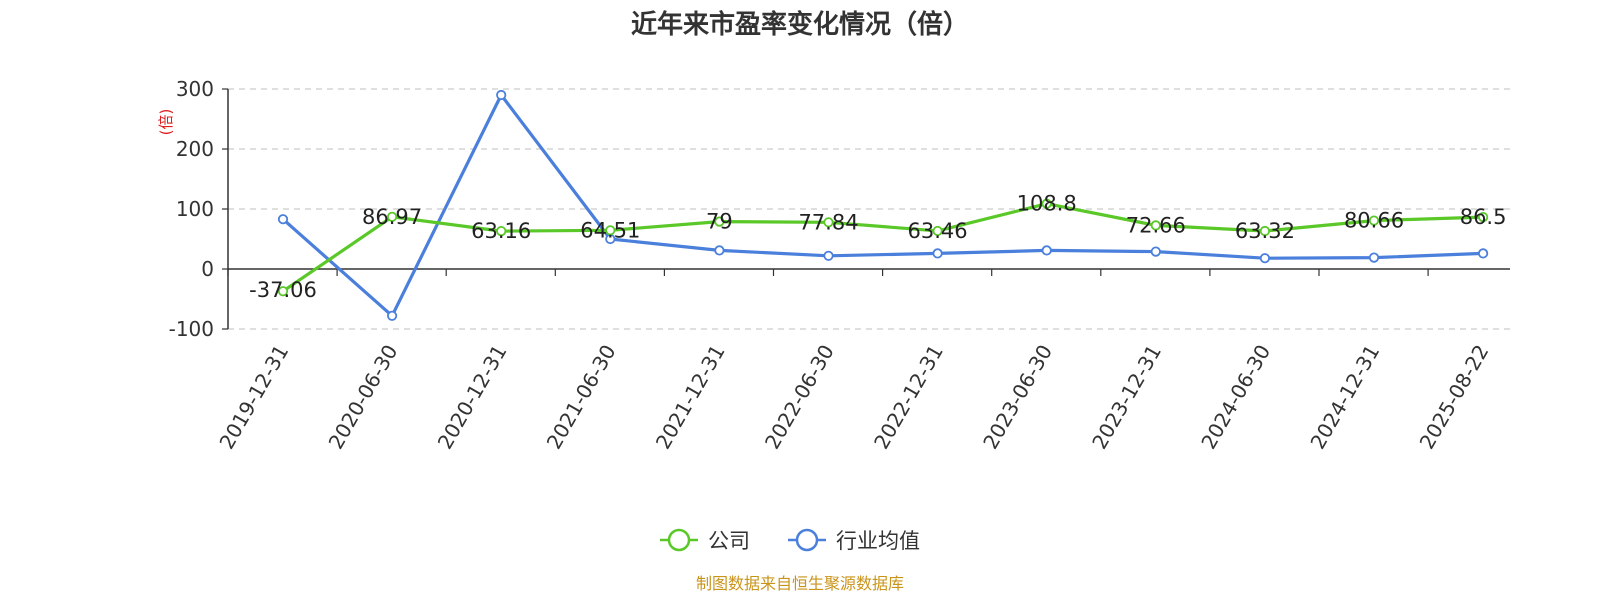 Image resolution: width=1600 pixels, height=600 pixels. I want to click on x-tick-label: 2020-12-31, so click(472, 397).